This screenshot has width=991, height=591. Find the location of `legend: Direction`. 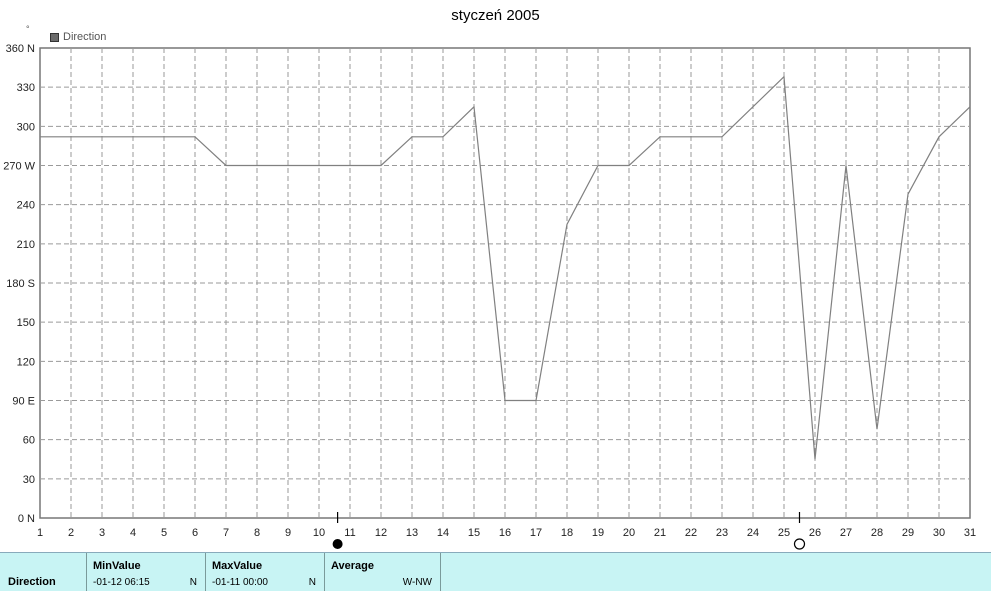

legend: Direction is located at coordinates (78, 37).